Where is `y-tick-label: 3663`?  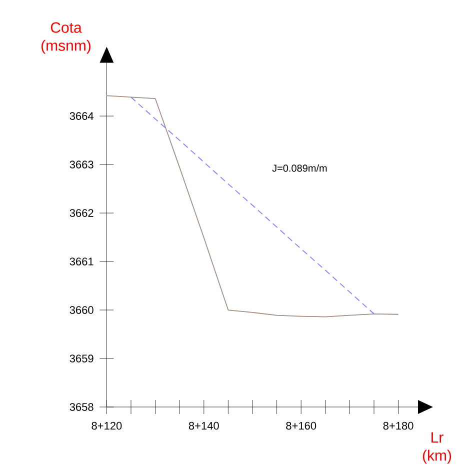 y-tick-label: 3663 is located at coordinates (82, 164).